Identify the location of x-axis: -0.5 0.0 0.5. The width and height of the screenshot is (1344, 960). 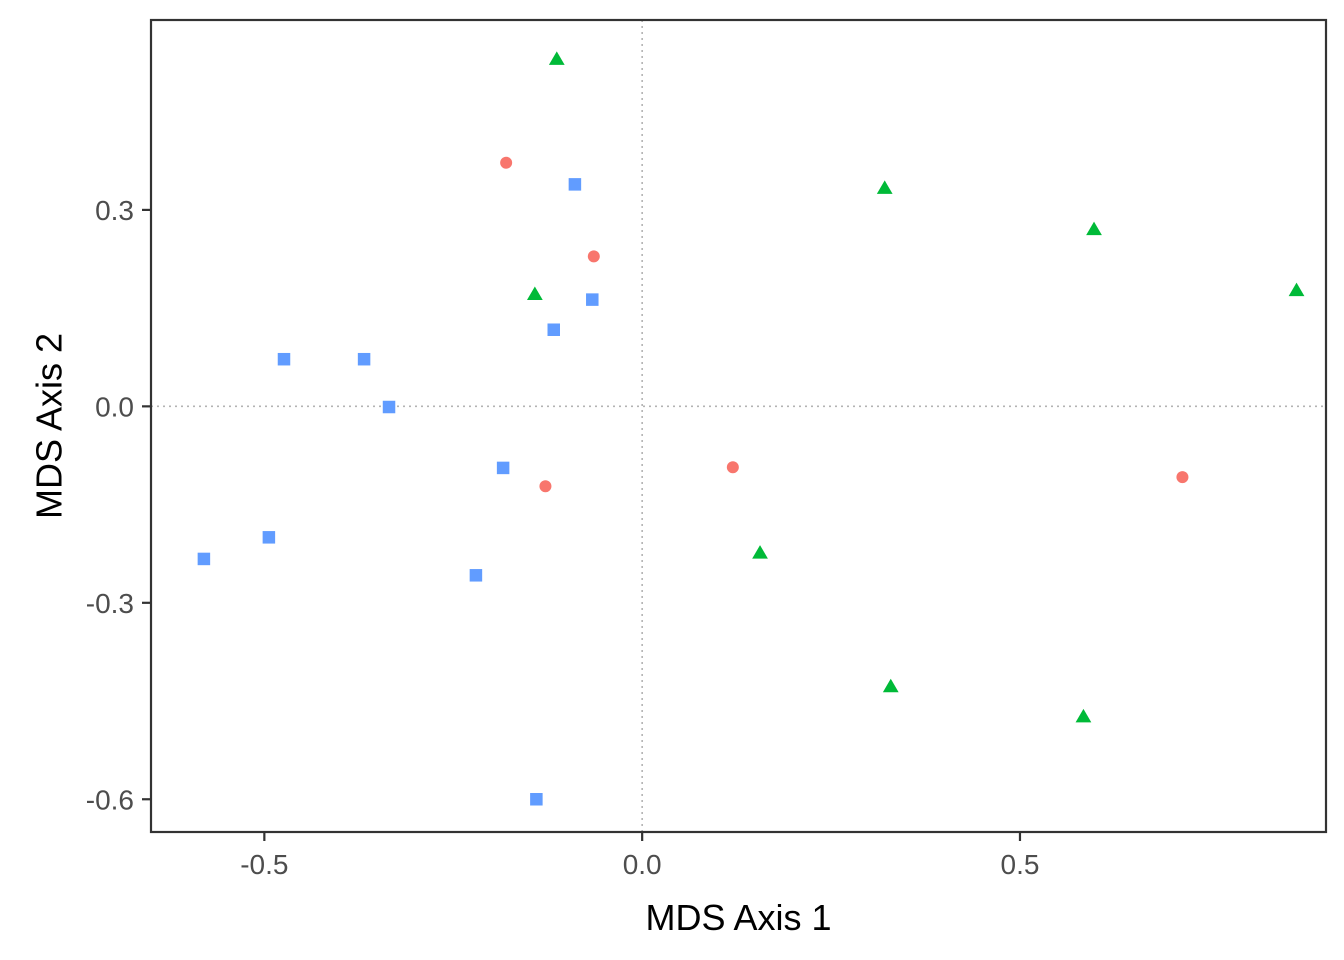
(639, 856).